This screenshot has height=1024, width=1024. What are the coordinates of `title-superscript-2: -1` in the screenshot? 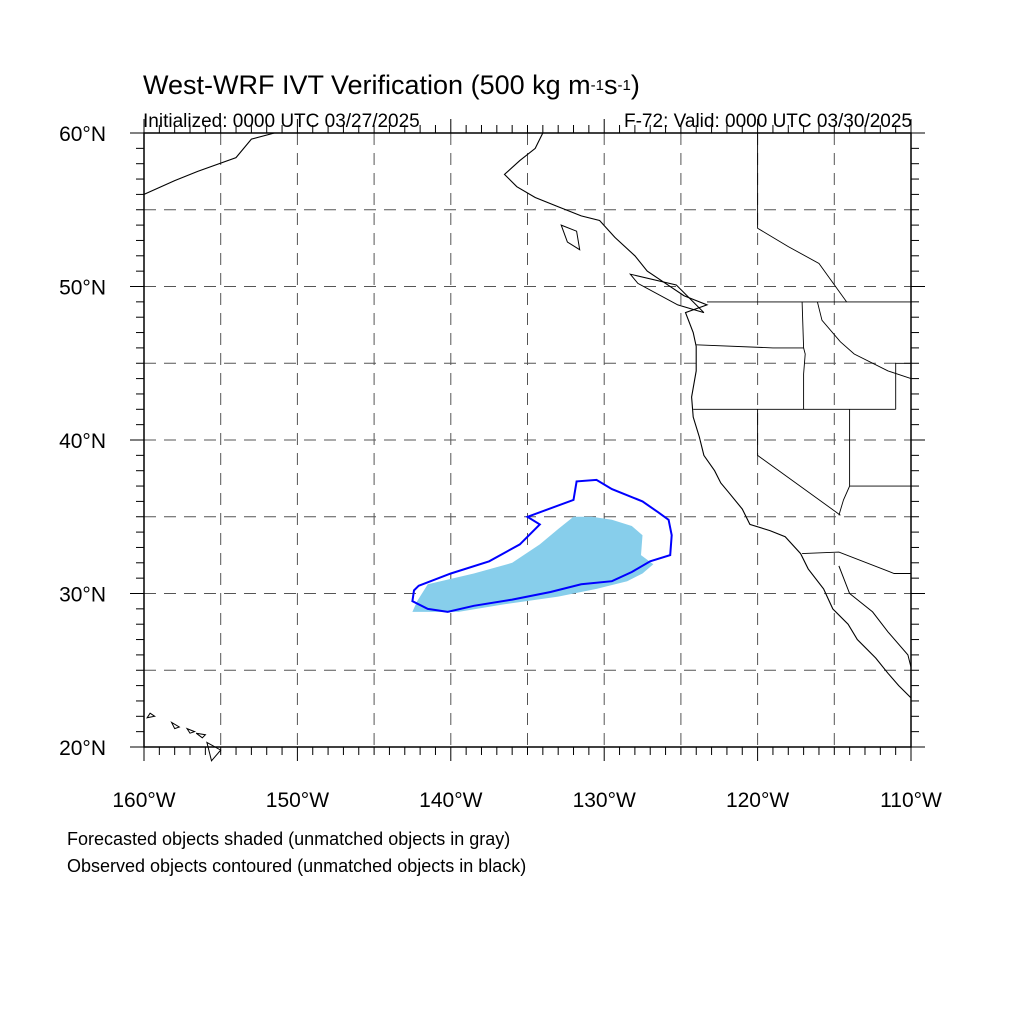 It's located at (624, 85).